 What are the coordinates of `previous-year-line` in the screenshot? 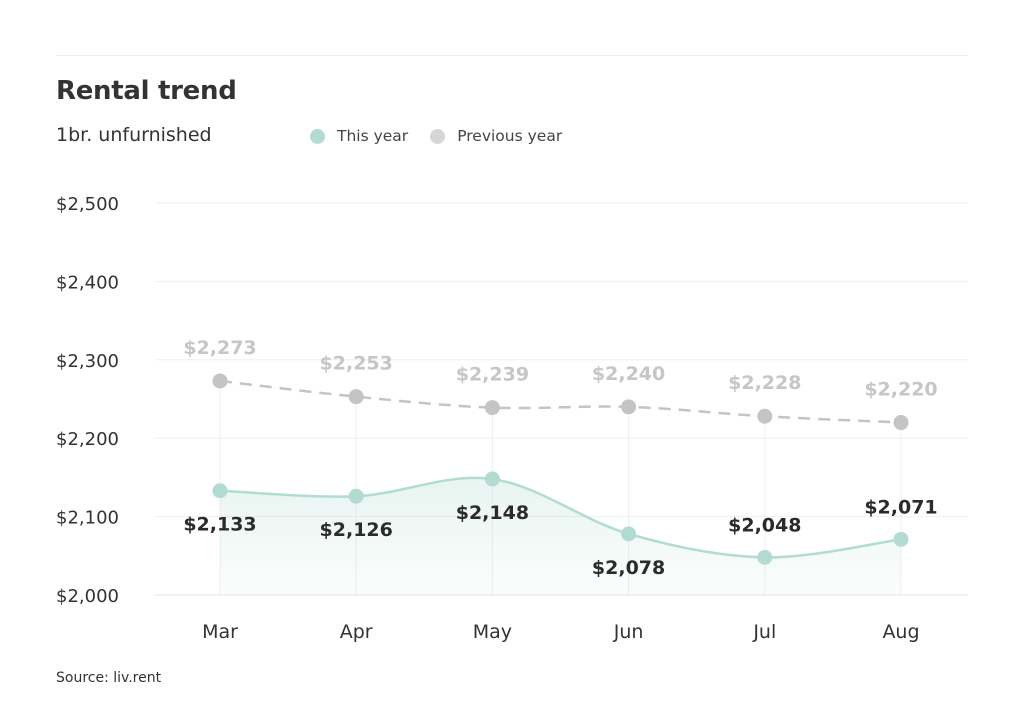 It's located at (560, 401).